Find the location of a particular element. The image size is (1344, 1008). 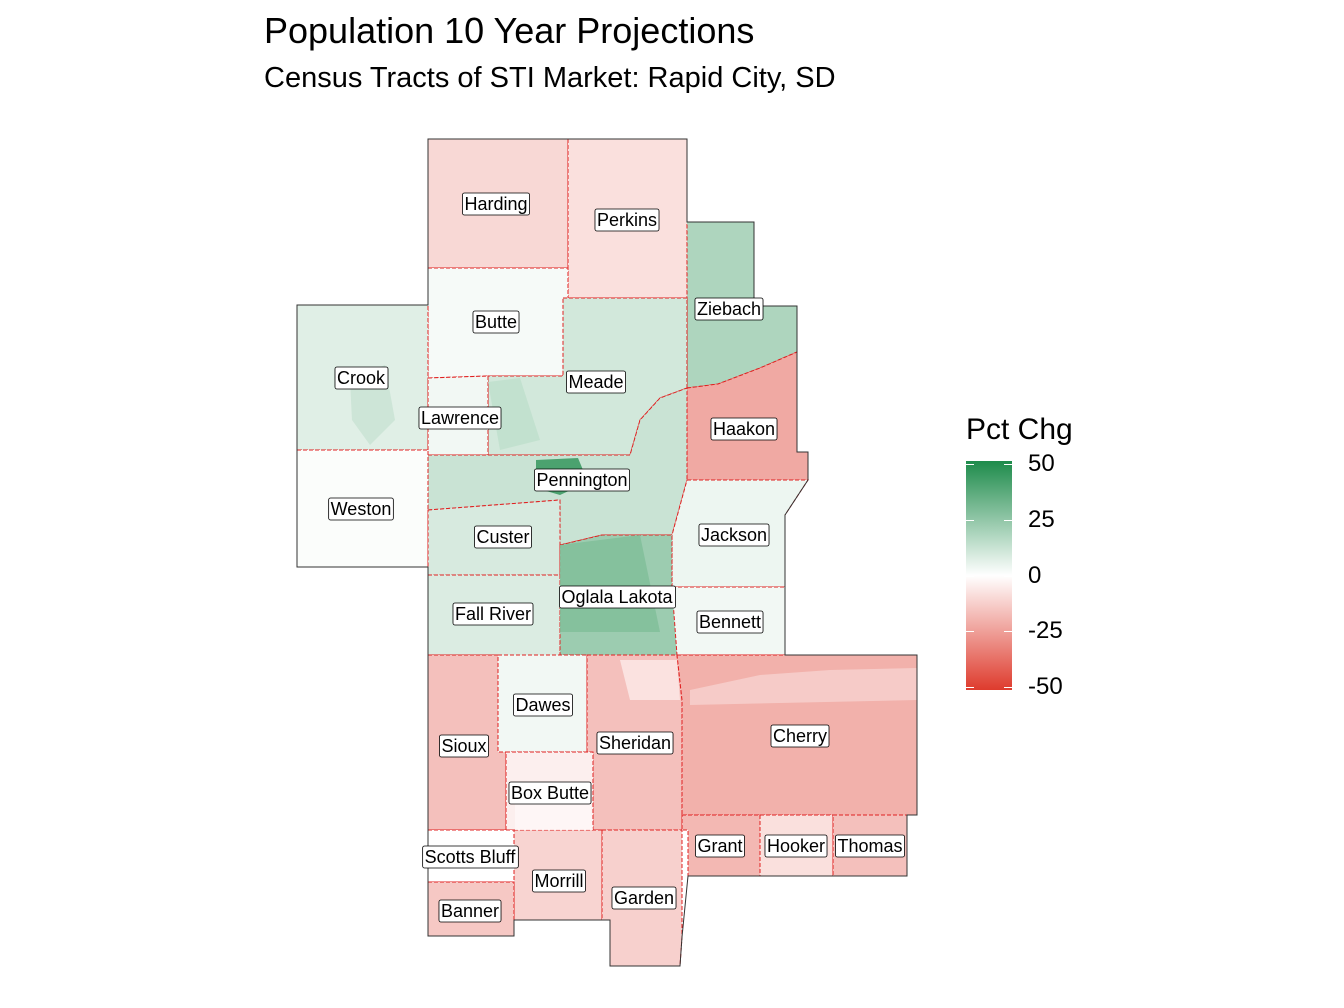

county-label-box-butte: Box Butte is located at coordinates (550, 793).